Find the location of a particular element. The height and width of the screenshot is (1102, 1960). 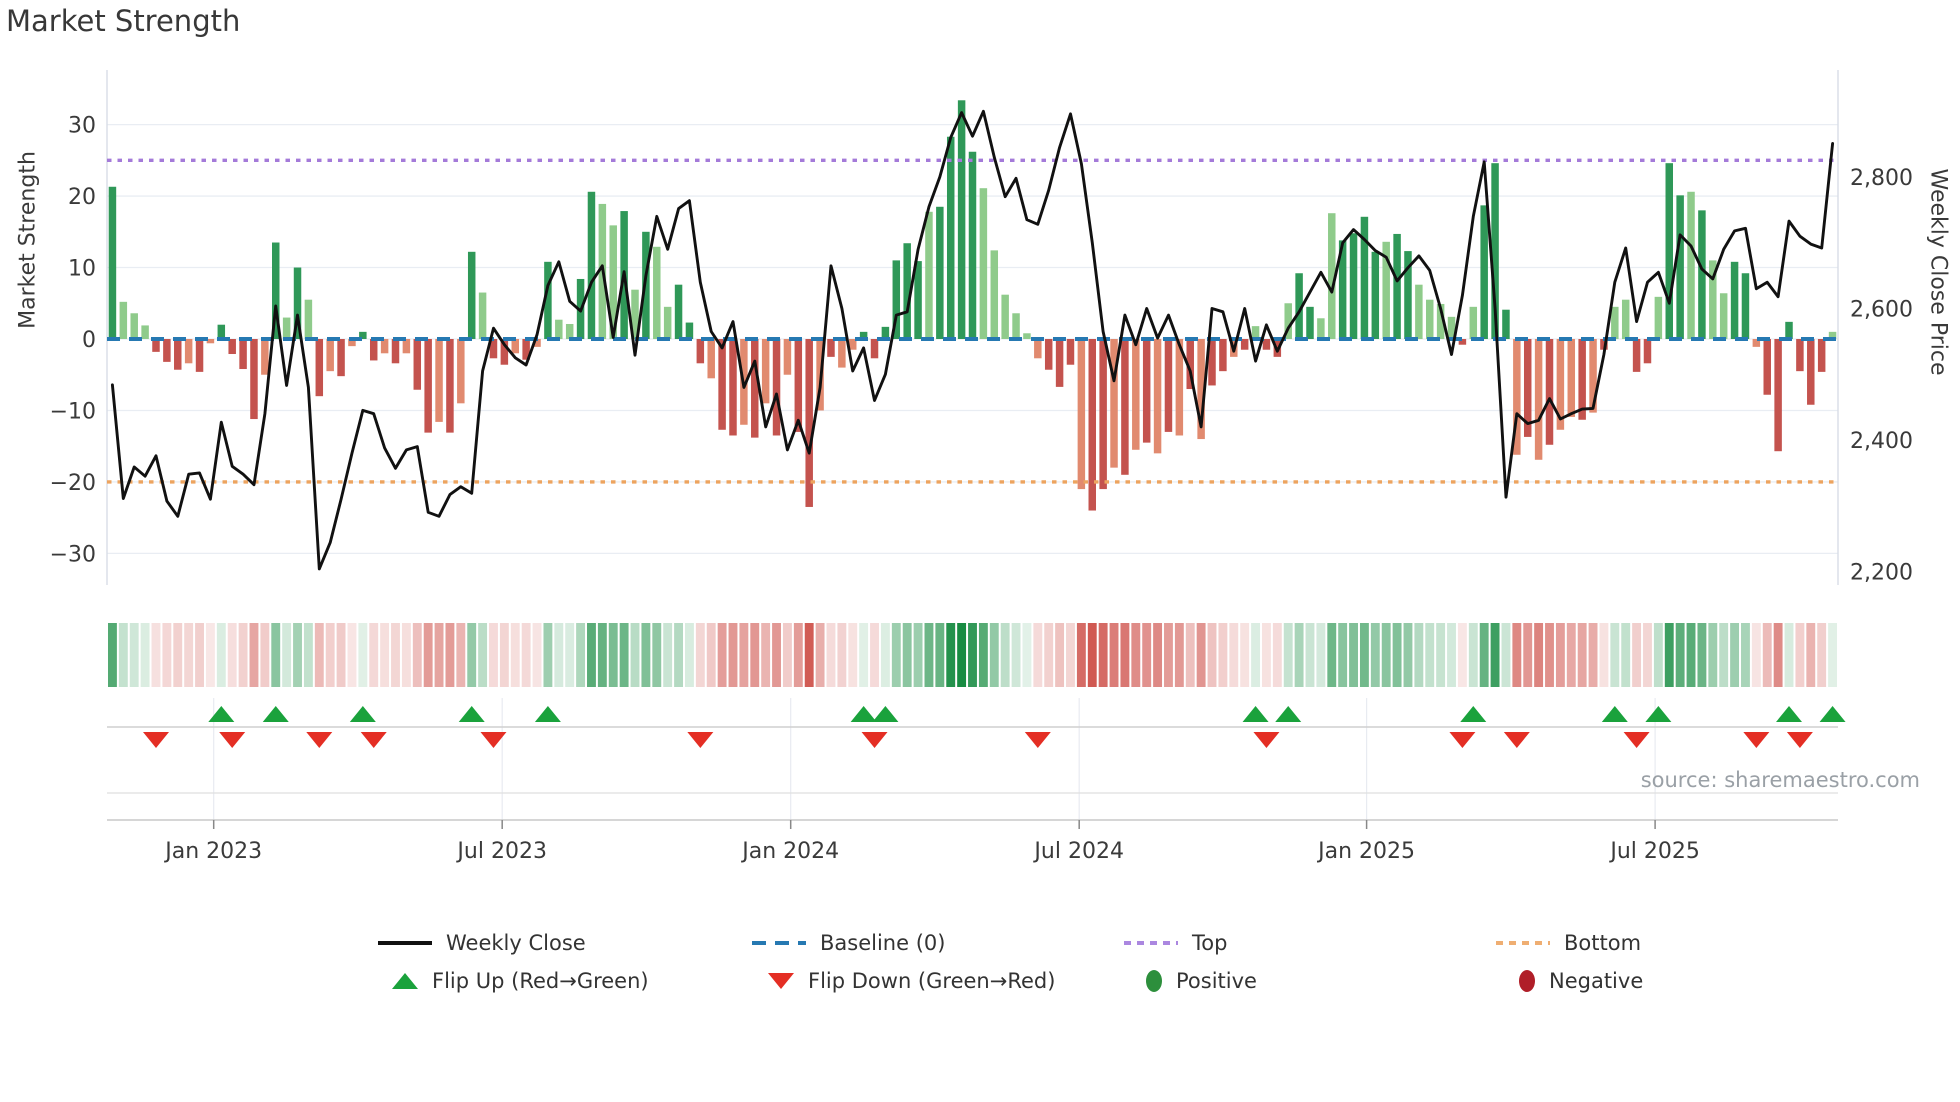

x-tick-label: Jan 2025 is located at coordinates (1365, 851).